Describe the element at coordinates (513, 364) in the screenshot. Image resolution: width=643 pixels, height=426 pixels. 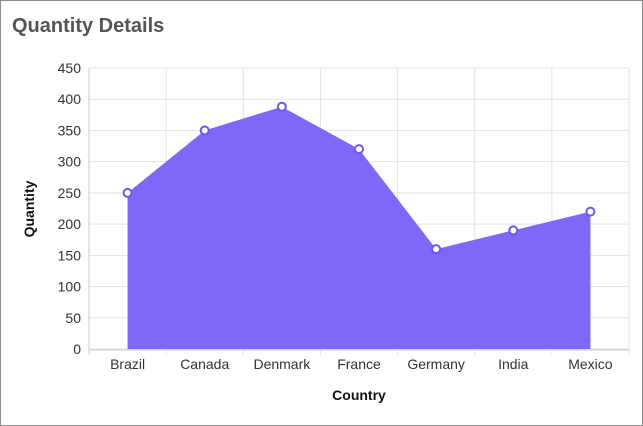
I see `x-tick-label: India` at that location.